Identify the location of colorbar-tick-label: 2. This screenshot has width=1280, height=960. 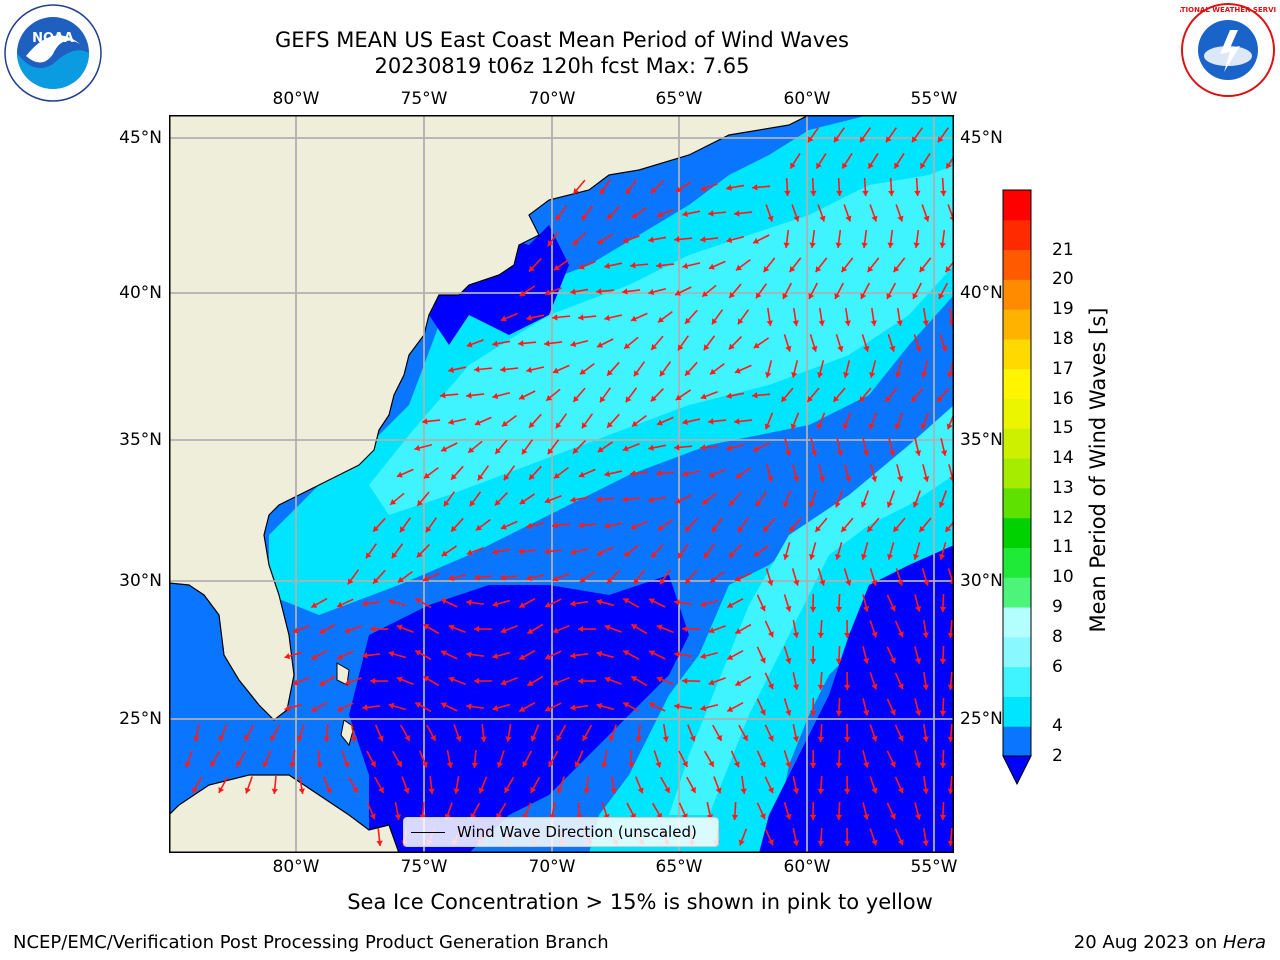
(1057, 756).